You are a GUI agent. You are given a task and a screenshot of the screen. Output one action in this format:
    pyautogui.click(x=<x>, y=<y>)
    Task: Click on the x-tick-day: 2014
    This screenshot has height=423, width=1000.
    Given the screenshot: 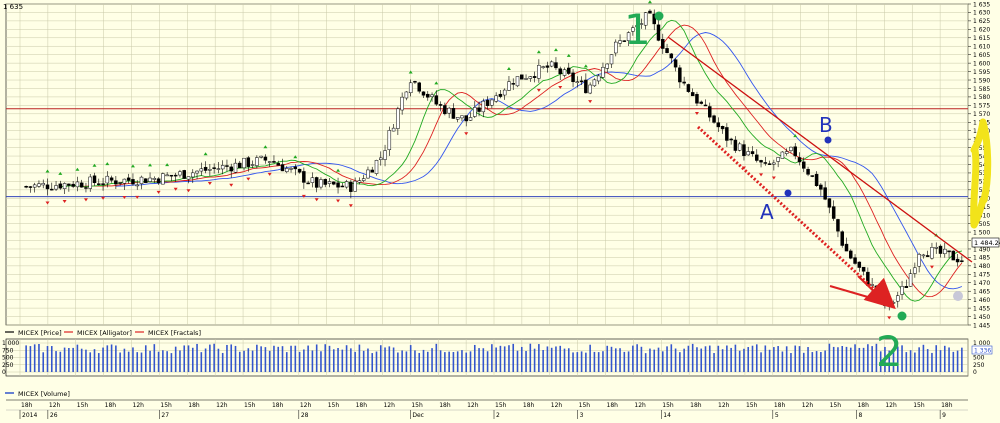 What is the action you would take?
    pyautogui.click(x=29, y=415)
    